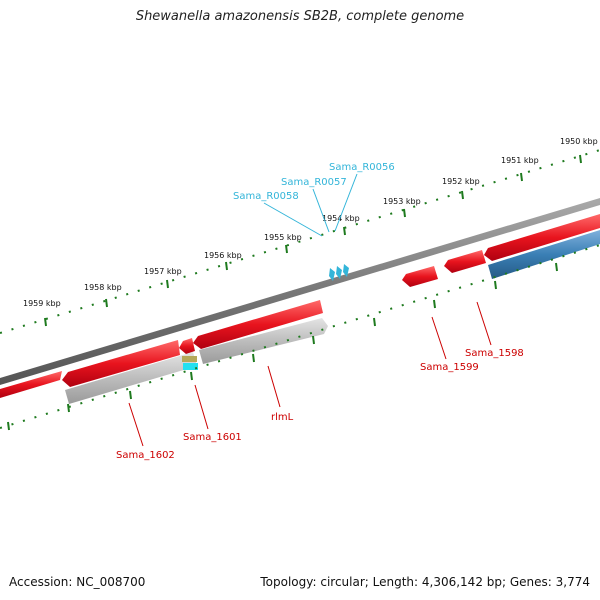  What do you see at coordinates (282, 417) in the screenshot?
I see `gene-label: rlmL` at bounding box center [282, 417].